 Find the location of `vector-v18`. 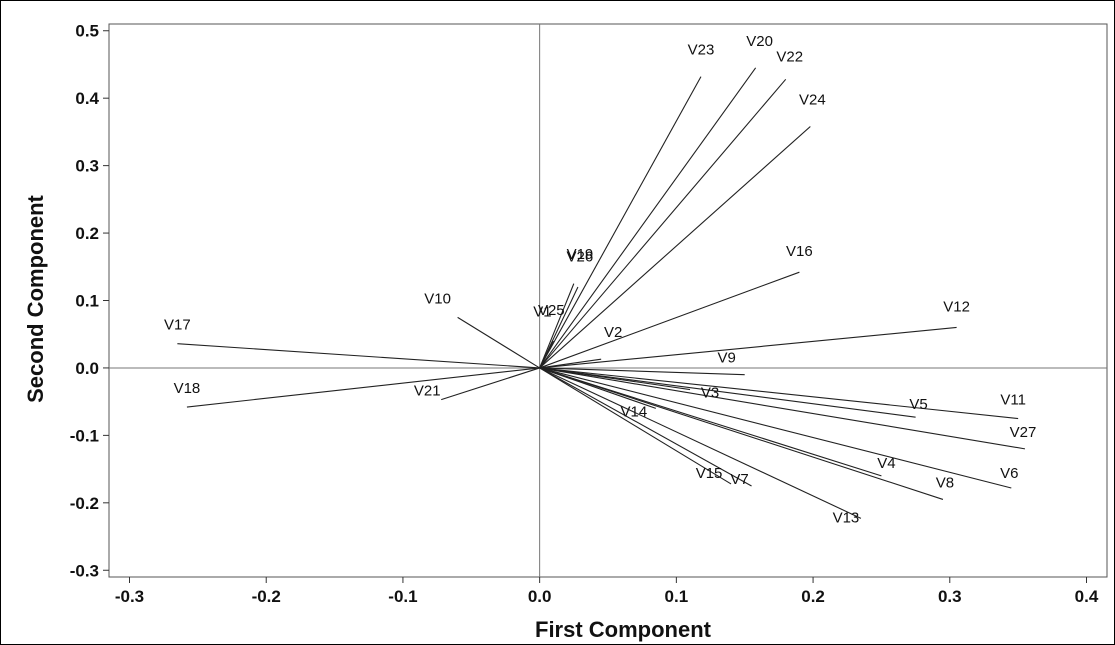

vector-v18 is located at coordinates (363, 387).